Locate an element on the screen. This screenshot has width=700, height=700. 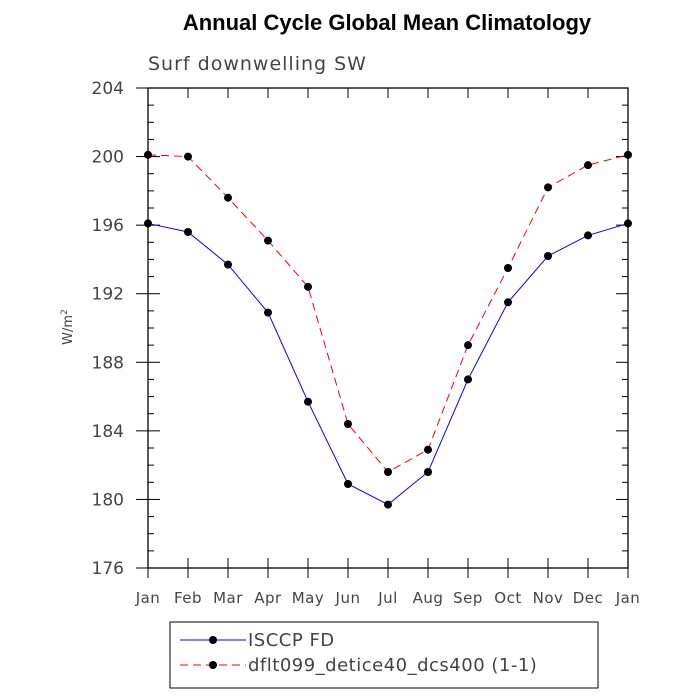
x-tick-label: Oct is located at coordinates (507, 598).